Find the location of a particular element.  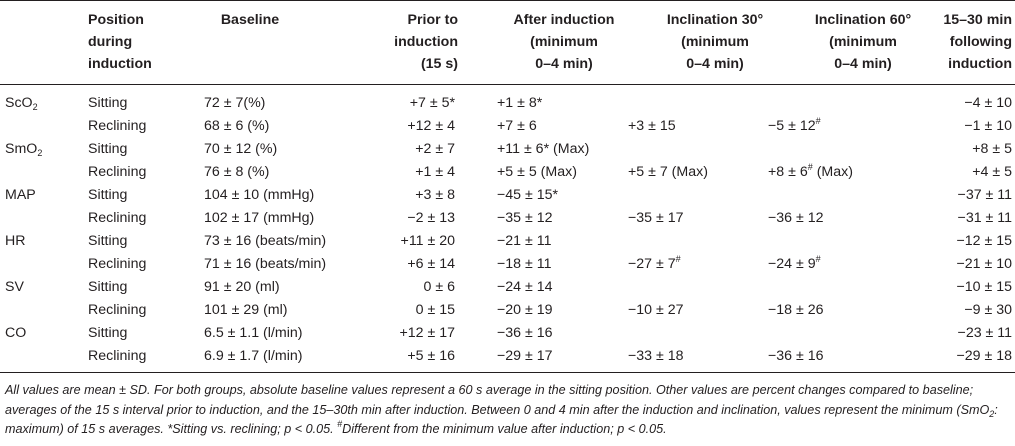

after-cell: −36 ± 16 is located at coordinates (525, 333).